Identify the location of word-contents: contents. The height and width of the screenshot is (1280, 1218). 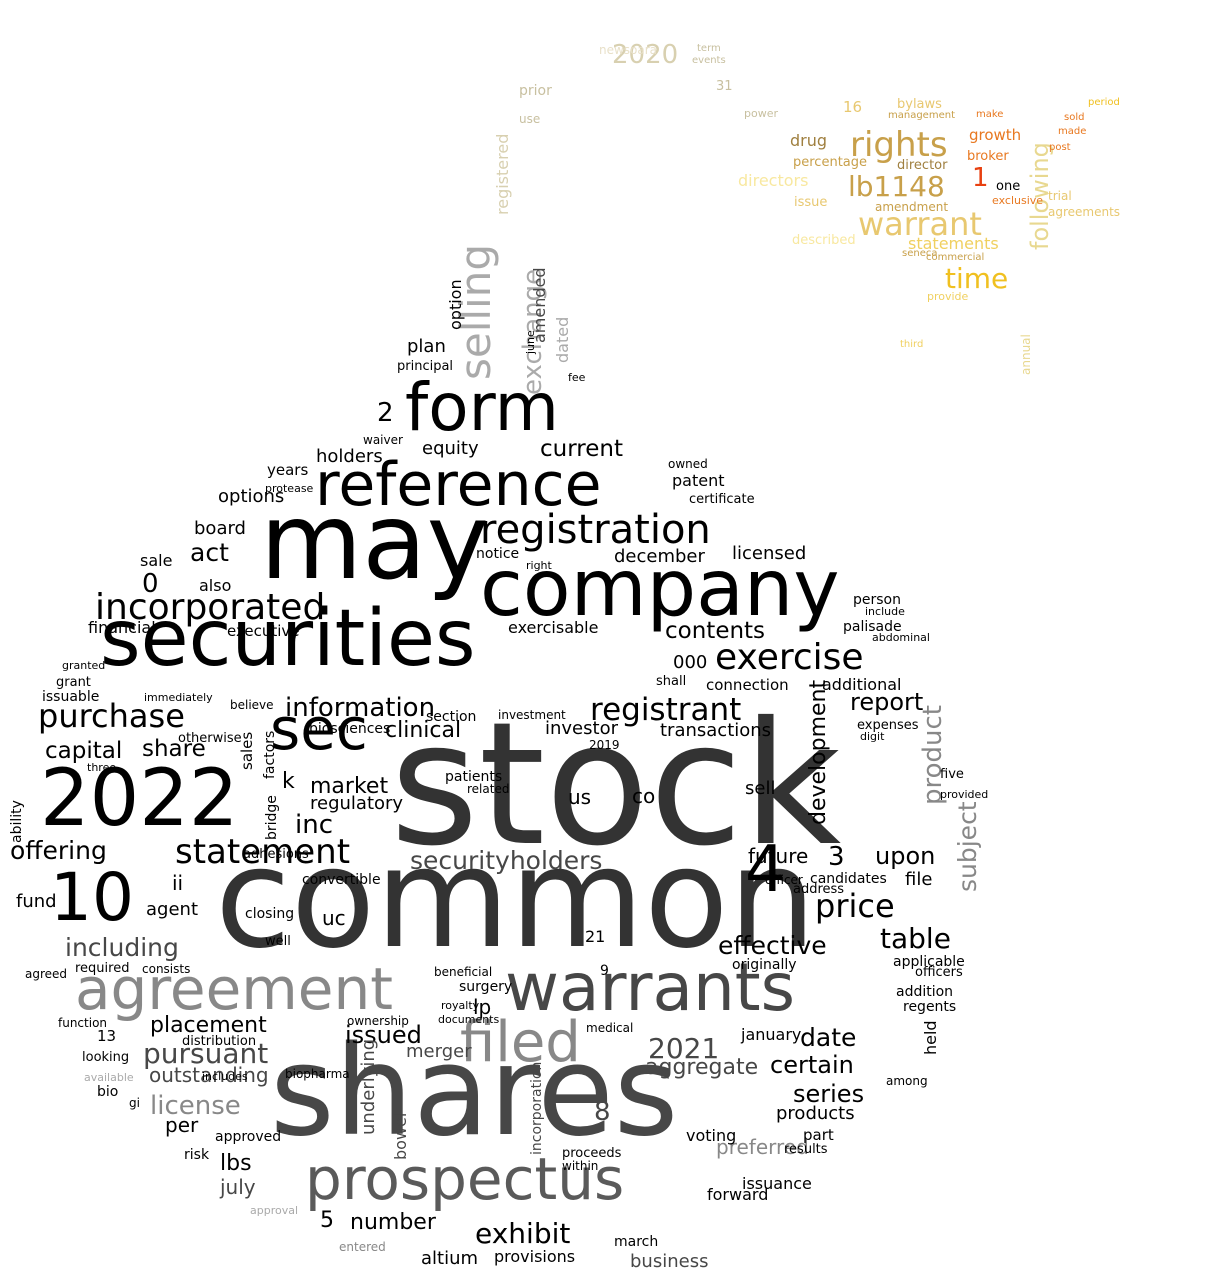
(715, 631).